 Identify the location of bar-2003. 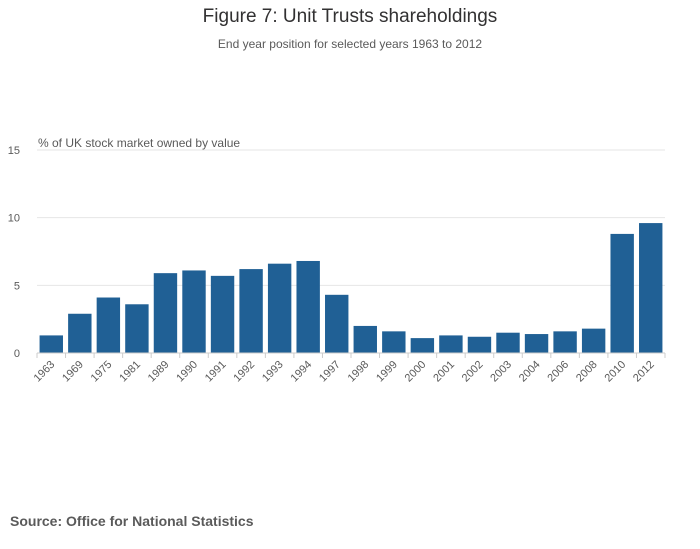
(508, 342).